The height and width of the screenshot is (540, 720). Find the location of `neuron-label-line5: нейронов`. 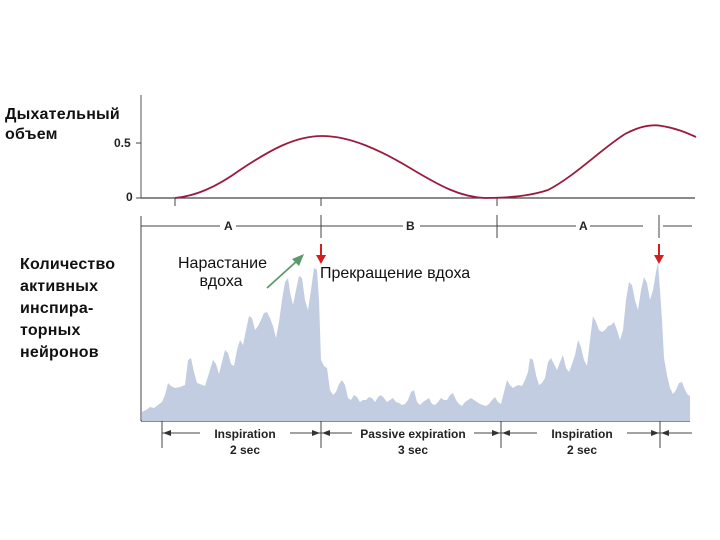

neuron-label-line5: нейронов is located at coordinates (59, 352).